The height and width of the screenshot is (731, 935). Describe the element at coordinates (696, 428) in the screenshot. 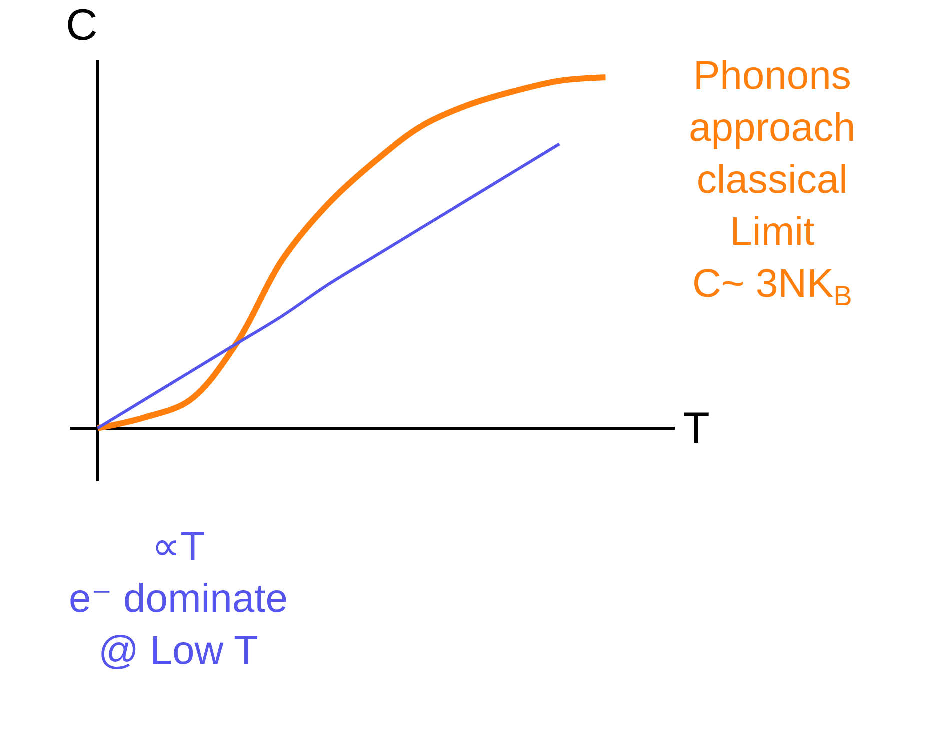

I see `x-axis-title: T` at that location.